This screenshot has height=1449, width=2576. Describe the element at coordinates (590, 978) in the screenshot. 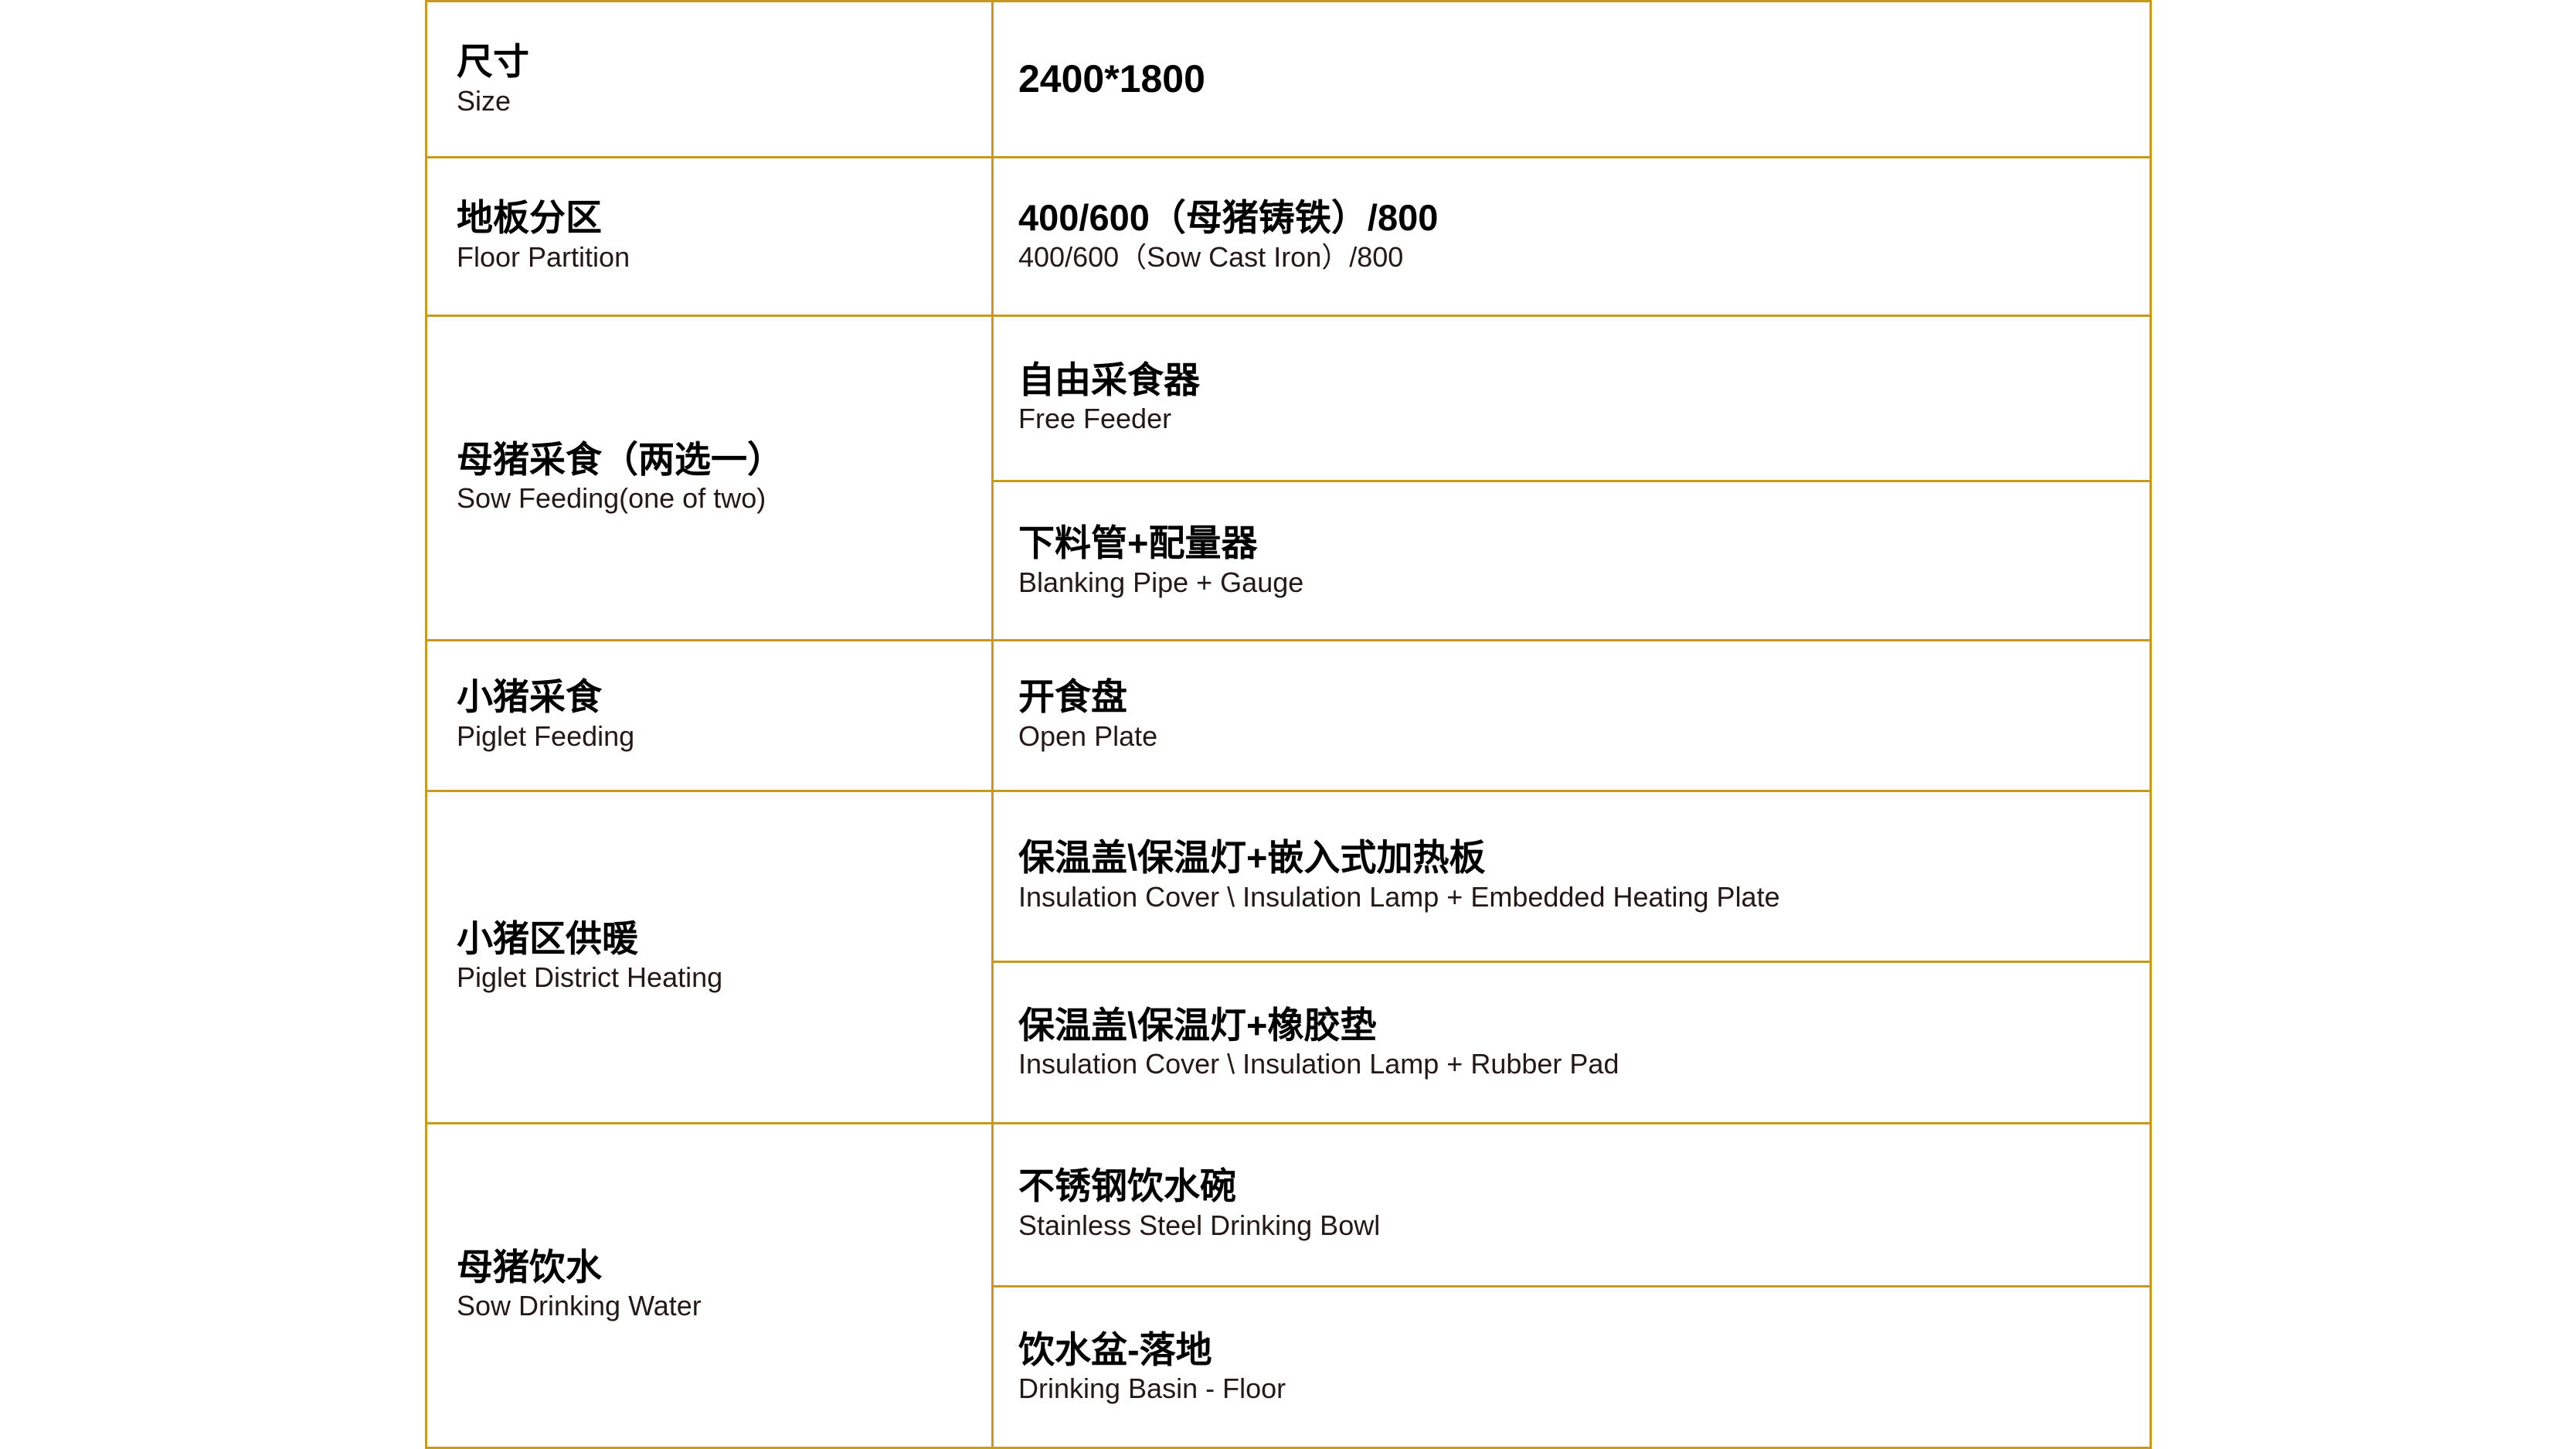

I see `row-label-en: Piglet District Heating` at that location.